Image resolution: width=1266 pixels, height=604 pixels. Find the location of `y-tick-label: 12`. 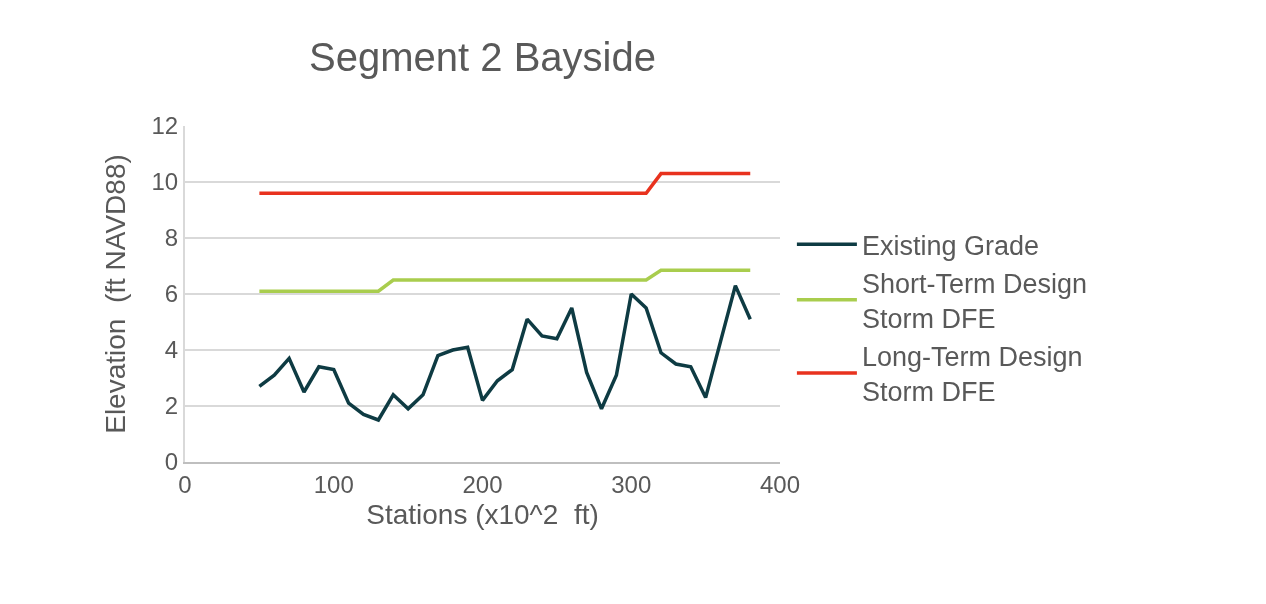

y-tick-label: 12 is located at coordinates (165, 126).